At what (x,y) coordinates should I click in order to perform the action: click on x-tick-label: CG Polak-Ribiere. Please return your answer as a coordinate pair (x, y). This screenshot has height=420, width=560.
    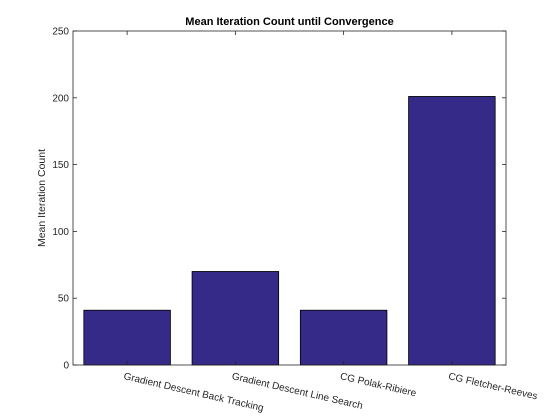
    Looking at the image, I should click on (378, 385).